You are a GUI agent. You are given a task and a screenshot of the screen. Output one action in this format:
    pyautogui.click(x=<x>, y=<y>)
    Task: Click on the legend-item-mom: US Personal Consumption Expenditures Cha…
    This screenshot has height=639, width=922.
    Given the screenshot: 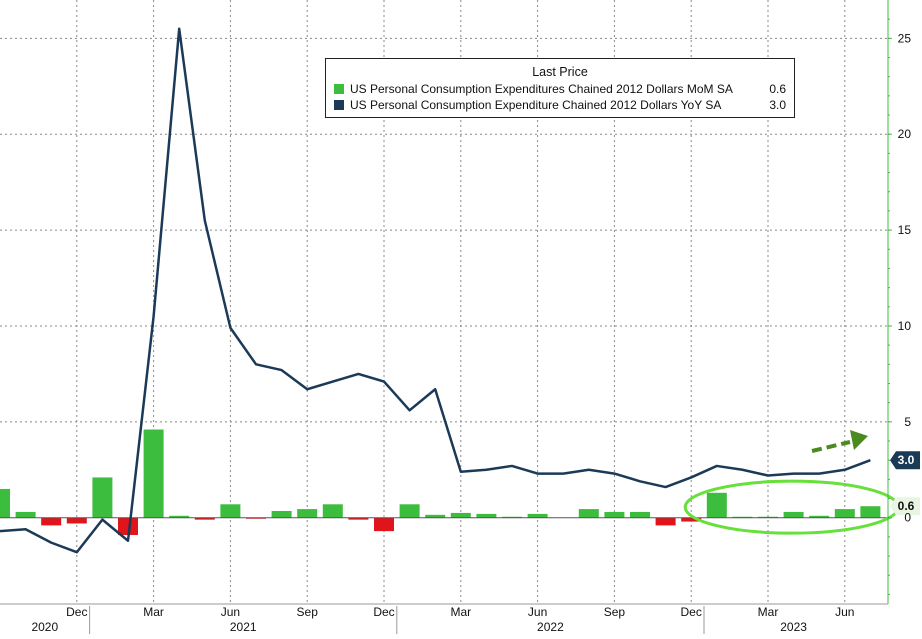 What is the action you would take?
    pyautogui.click(x=560, y=89)
    